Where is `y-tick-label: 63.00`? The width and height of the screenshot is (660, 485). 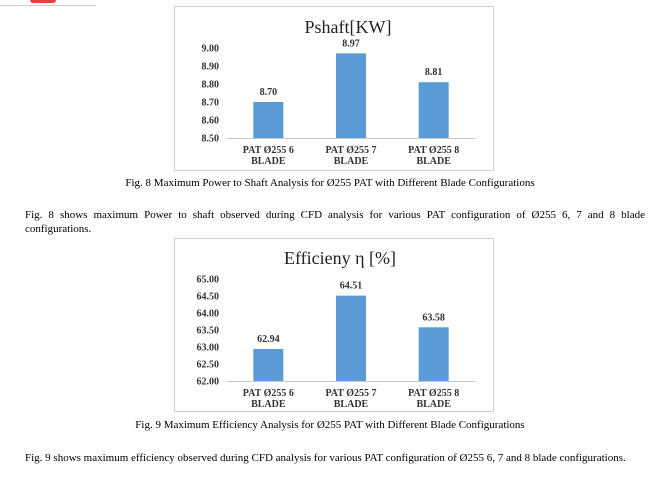
y-tick-label: 63.00 is located at coordinates (208, 348).